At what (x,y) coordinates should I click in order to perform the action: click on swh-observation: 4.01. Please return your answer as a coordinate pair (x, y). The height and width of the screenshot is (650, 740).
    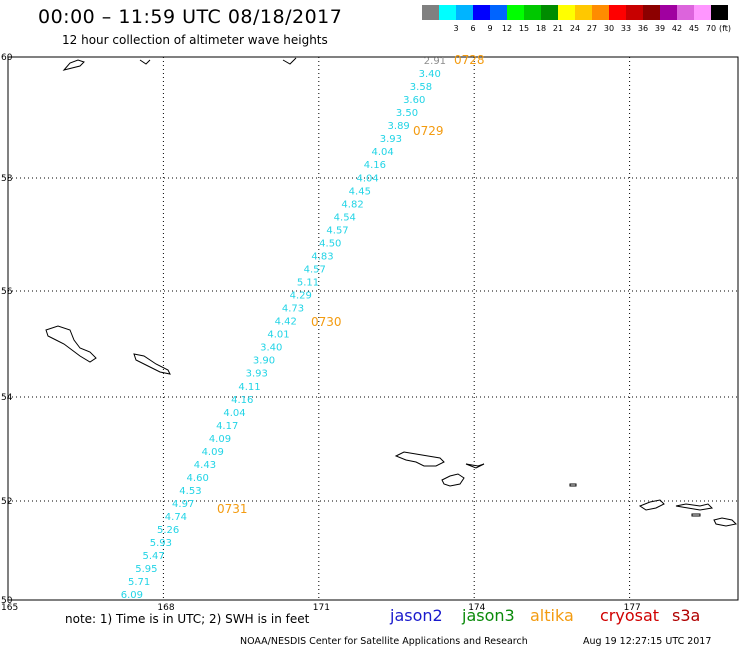
    Looking at the image, I should click on (278, 335).